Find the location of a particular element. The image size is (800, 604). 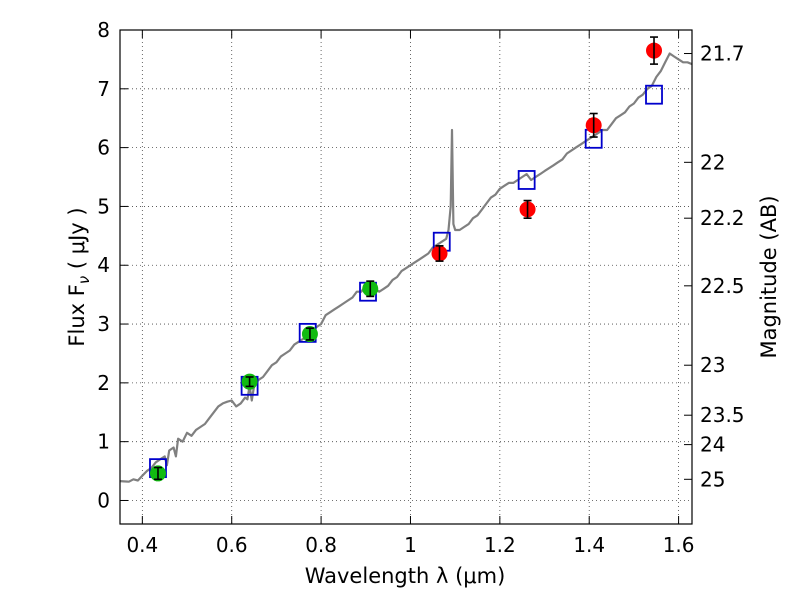

y-tick-label: 7 is located at coordinates (103, 89).